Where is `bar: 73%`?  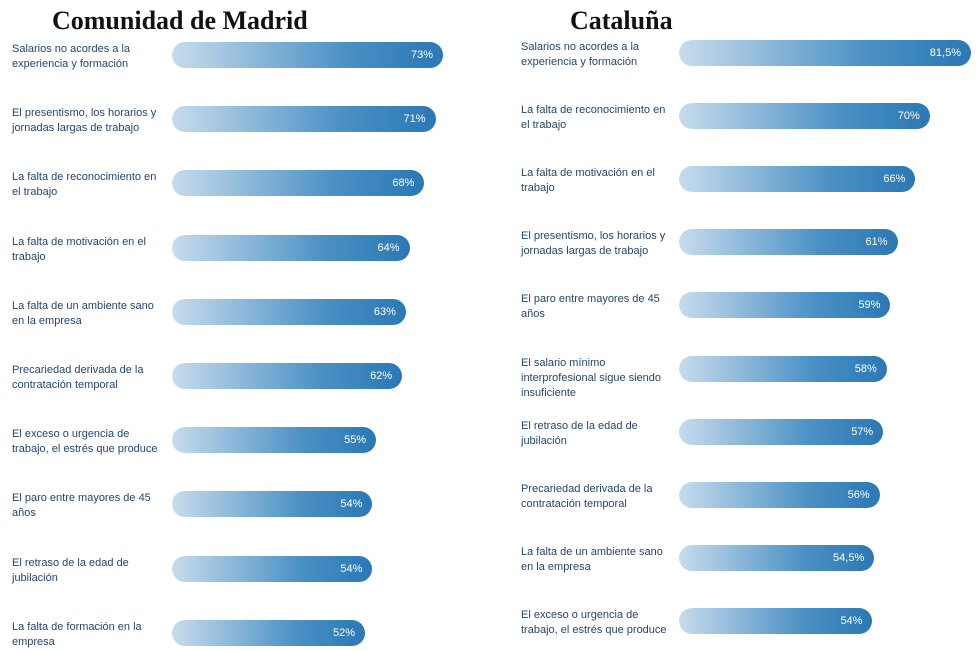
bar: 73% is located at coordinates (307, 55).